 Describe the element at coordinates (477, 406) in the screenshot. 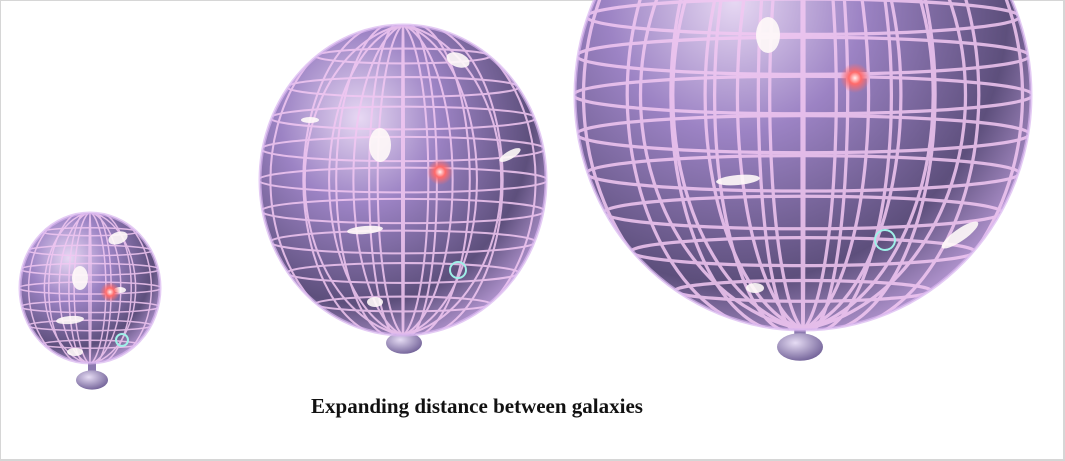

I see `caption: Expanding distance between galaxies` at that location.